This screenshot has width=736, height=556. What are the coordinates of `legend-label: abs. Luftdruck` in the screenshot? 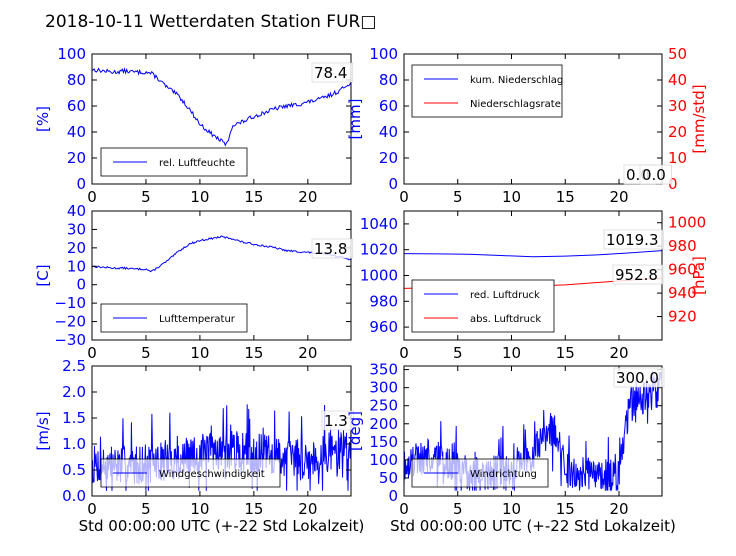 It's located at (505, 319).